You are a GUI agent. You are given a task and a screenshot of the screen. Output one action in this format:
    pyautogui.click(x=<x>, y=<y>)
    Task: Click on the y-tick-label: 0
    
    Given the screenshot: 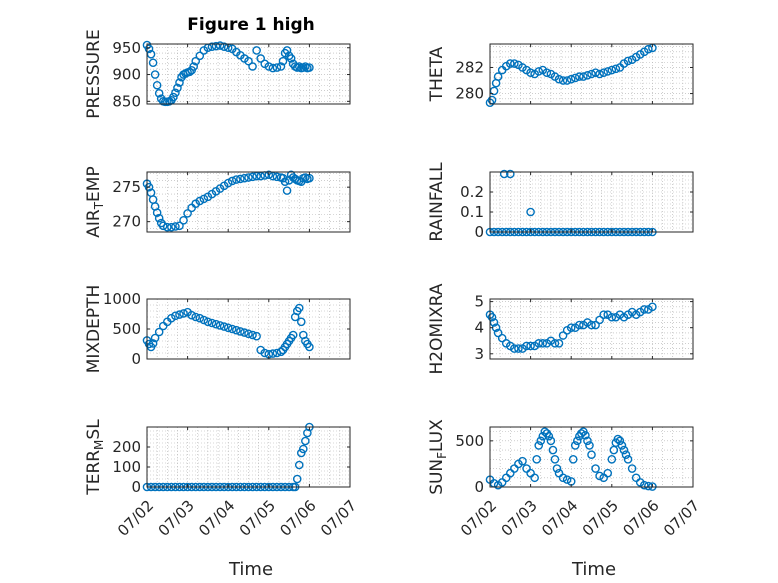 What is the action you would take?
    pyautogui.click(x=479, y=487)
    